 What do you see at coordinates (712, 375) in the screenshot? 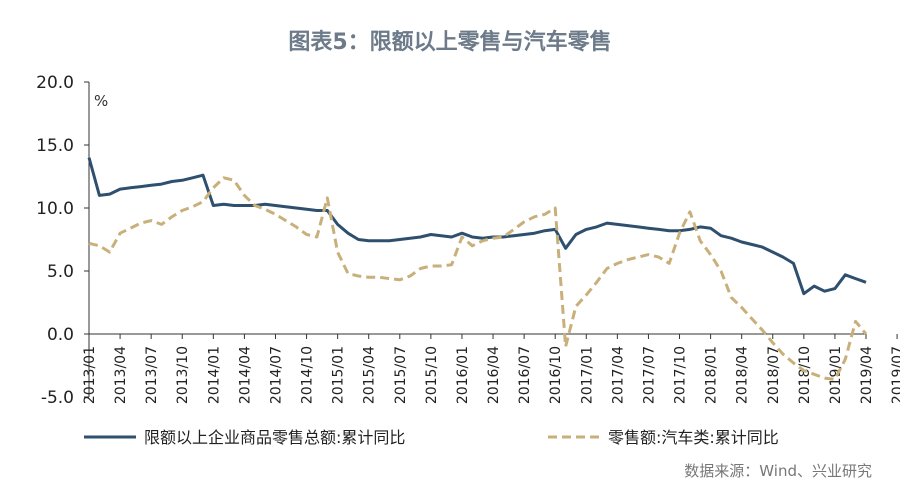
I see `x-tick-label: 2018/01` at bounding box center [712, 375].